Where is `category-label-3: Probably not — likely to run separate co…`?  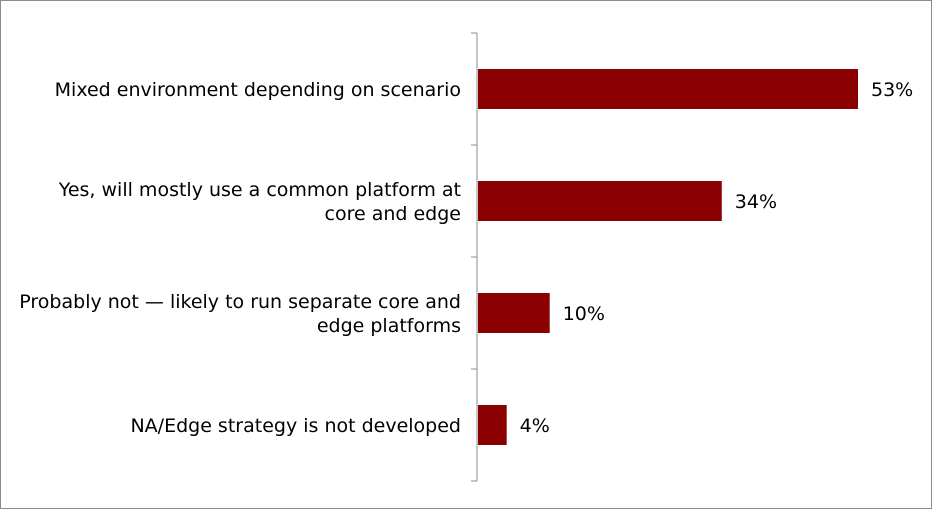
category-label-3: Probably not — likely to run separate co… is located at coordinates (240, 314).